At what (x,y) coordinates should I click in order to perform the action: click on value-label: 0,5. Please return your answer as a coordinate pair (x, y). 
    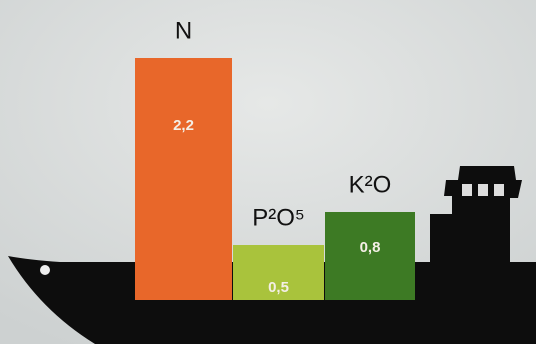
    Looking at the image, I should click on (278, 287).